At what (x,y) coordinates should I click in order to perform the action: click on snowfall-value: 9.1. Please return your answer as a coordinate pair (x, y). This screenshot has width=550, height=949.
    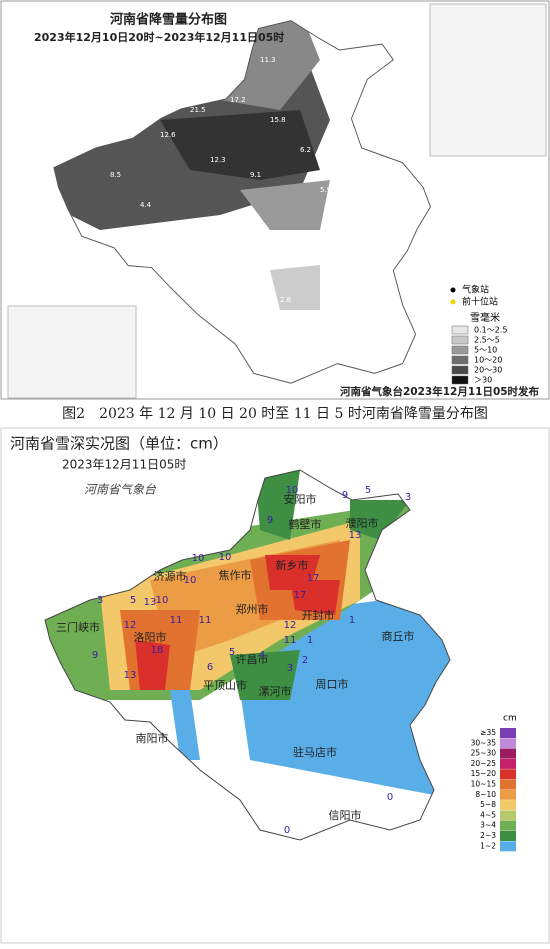
    Looking at the image, I should click on (255, 175).